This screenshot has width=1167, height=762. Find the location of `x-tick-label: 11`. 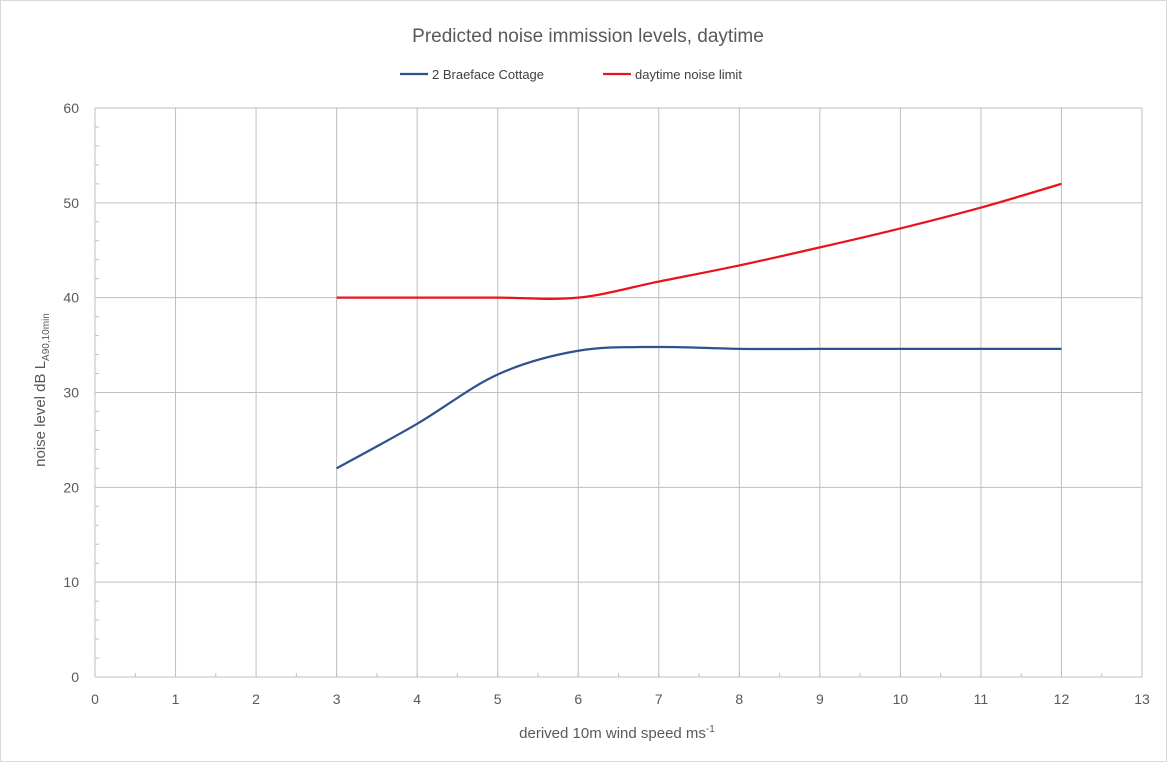

x-tick-label: 11 is located at coordinates (981, 699).